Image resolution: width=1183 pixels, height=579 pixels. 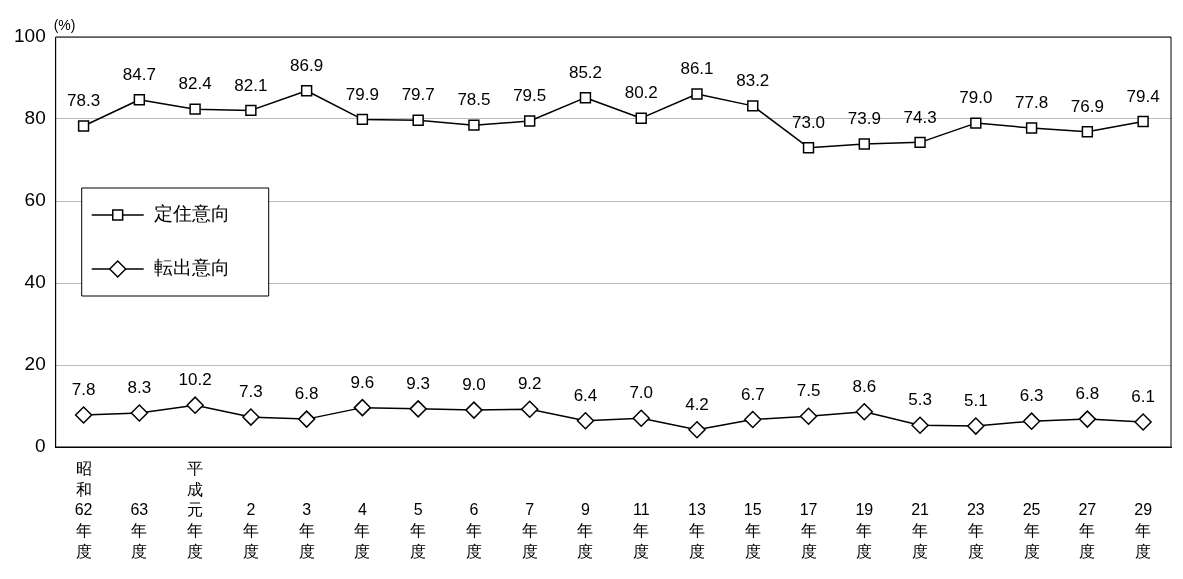 I want to click on data-label: 7.8, so click(x=83, y=390).